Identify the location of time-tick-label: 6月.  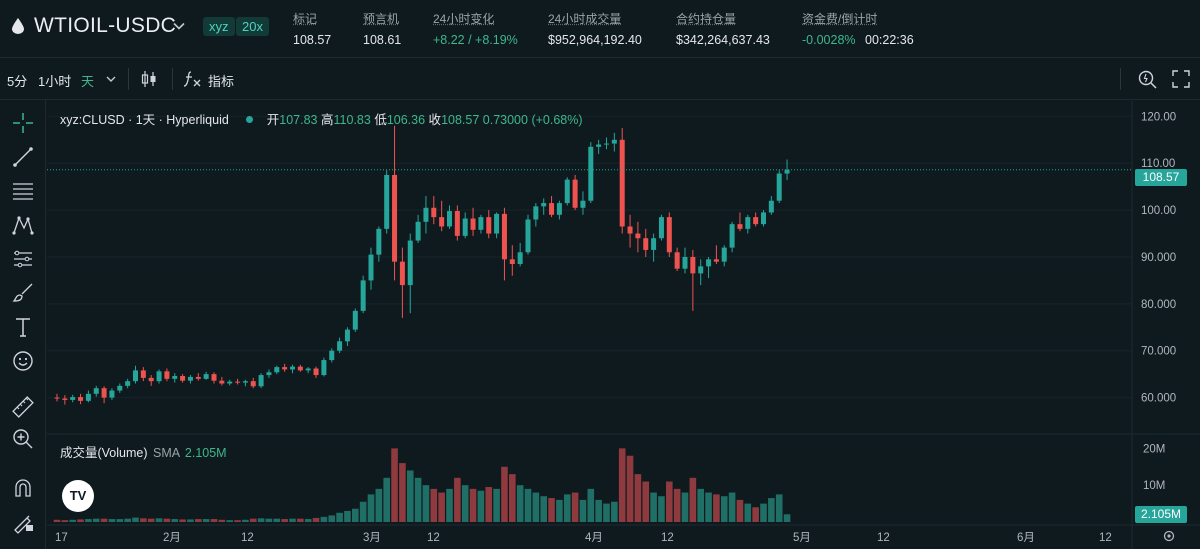
(1026, 538).